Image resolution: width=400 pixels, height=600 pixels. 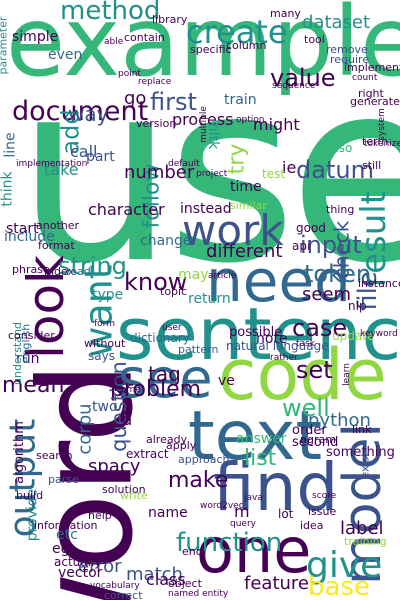 I want to click on word: second, so click(x=315, y=442).